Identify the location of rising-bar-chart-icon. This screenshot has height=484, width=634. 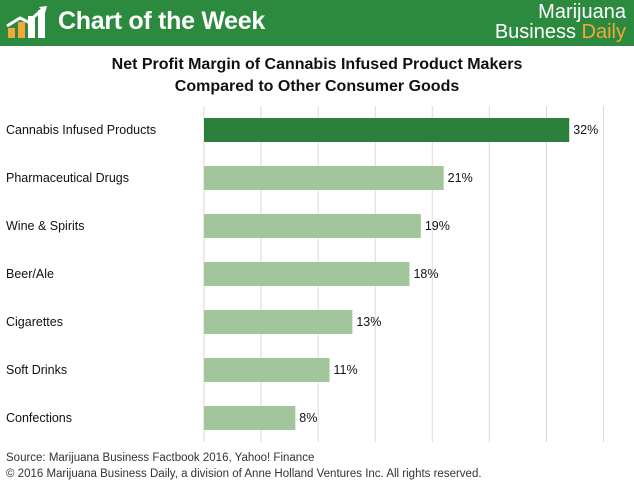
(26, 22).